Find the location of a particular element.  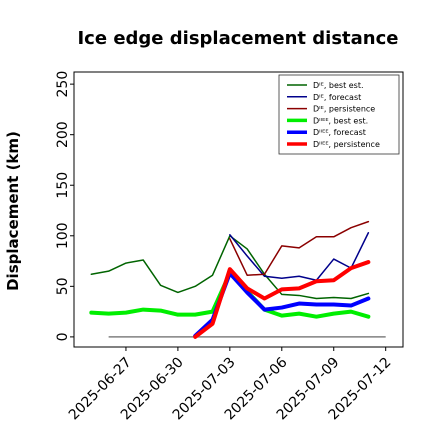

y-axis-ticks: 0 50 100 150 200 250 is located at coordinates (64, 206).